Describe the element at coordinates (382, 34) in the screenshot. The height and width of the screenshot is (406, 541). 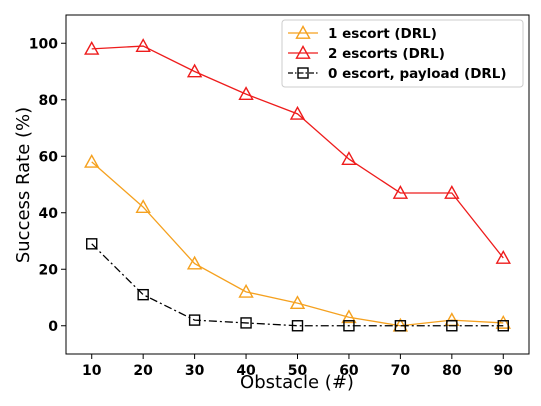
I see `legend-label: 1 escort (DRL)` at that location.